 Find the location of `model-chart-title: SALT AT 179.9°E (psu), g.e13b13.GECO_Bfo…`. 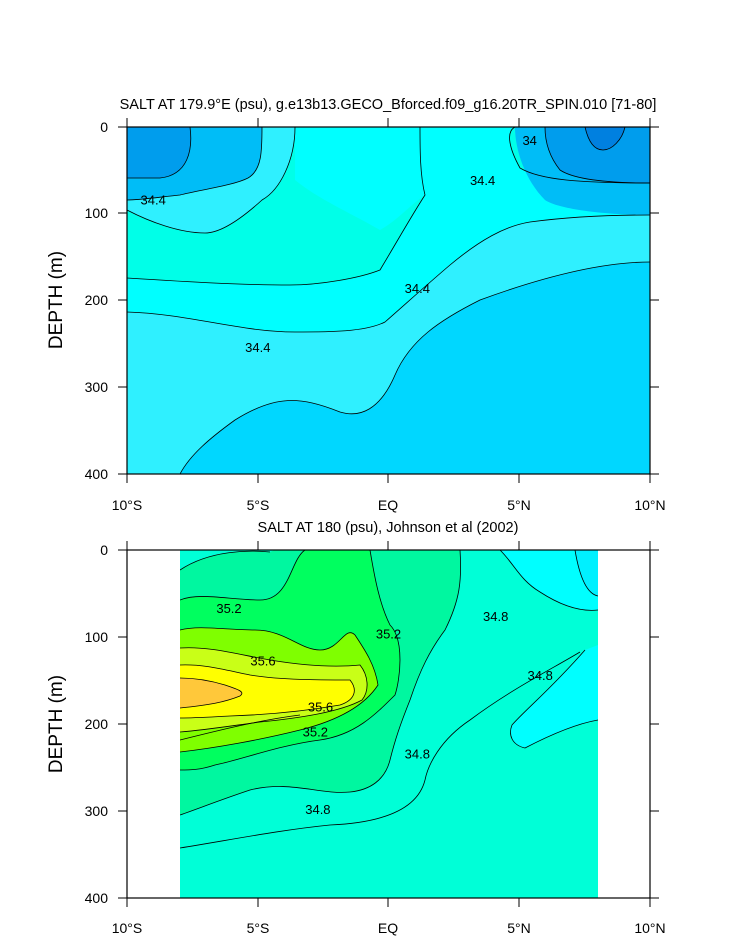

model-chart-title: SALT AT 179.9°E (psu), g.e13b13.GECO_Bfo… is located at coordinates (388, 105).